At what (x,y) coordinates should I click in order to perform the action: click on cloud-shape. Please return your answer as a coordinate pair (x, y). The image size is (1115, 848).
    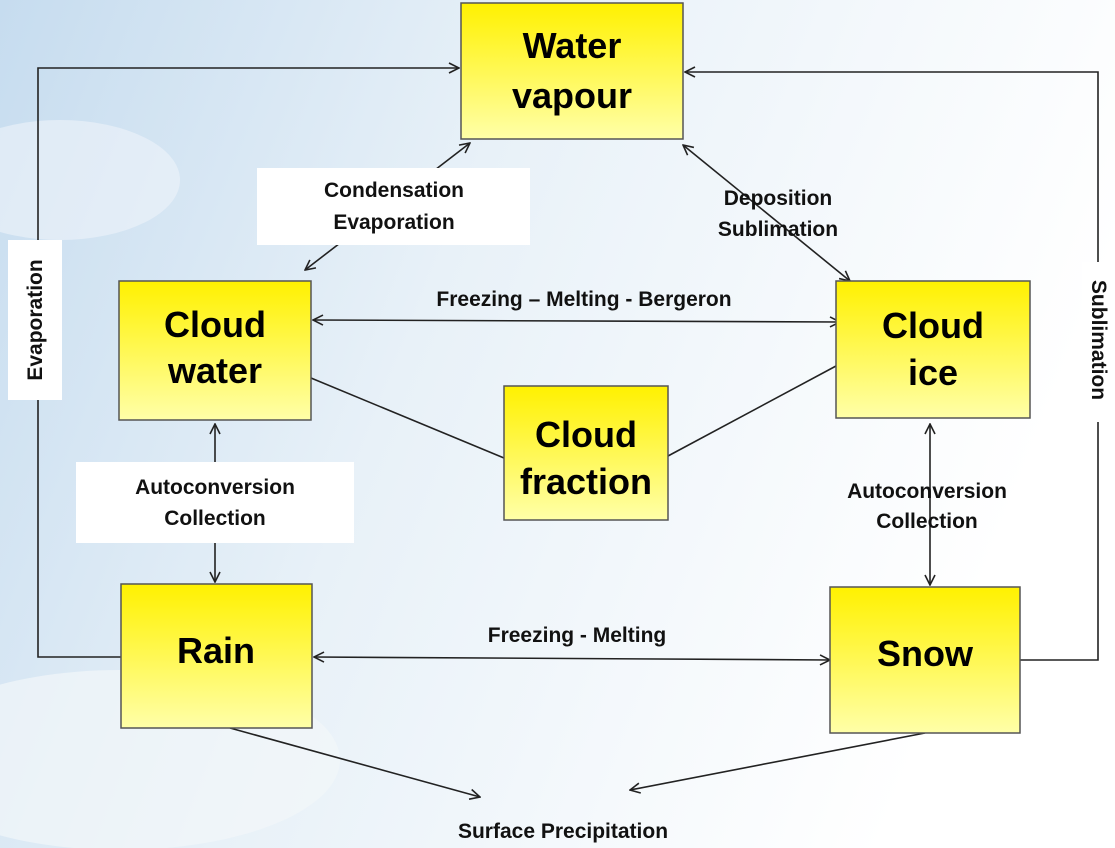
    Looking at the image, I should click on (90, 180).